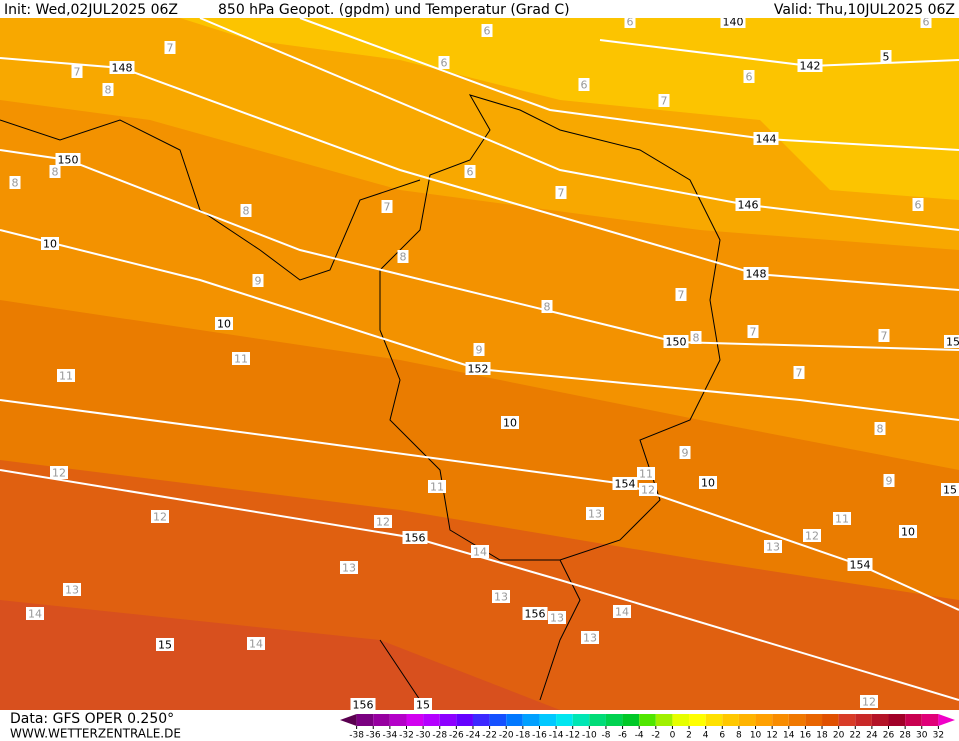  I want to click on geopotential-label: 156, so click(535, 614).